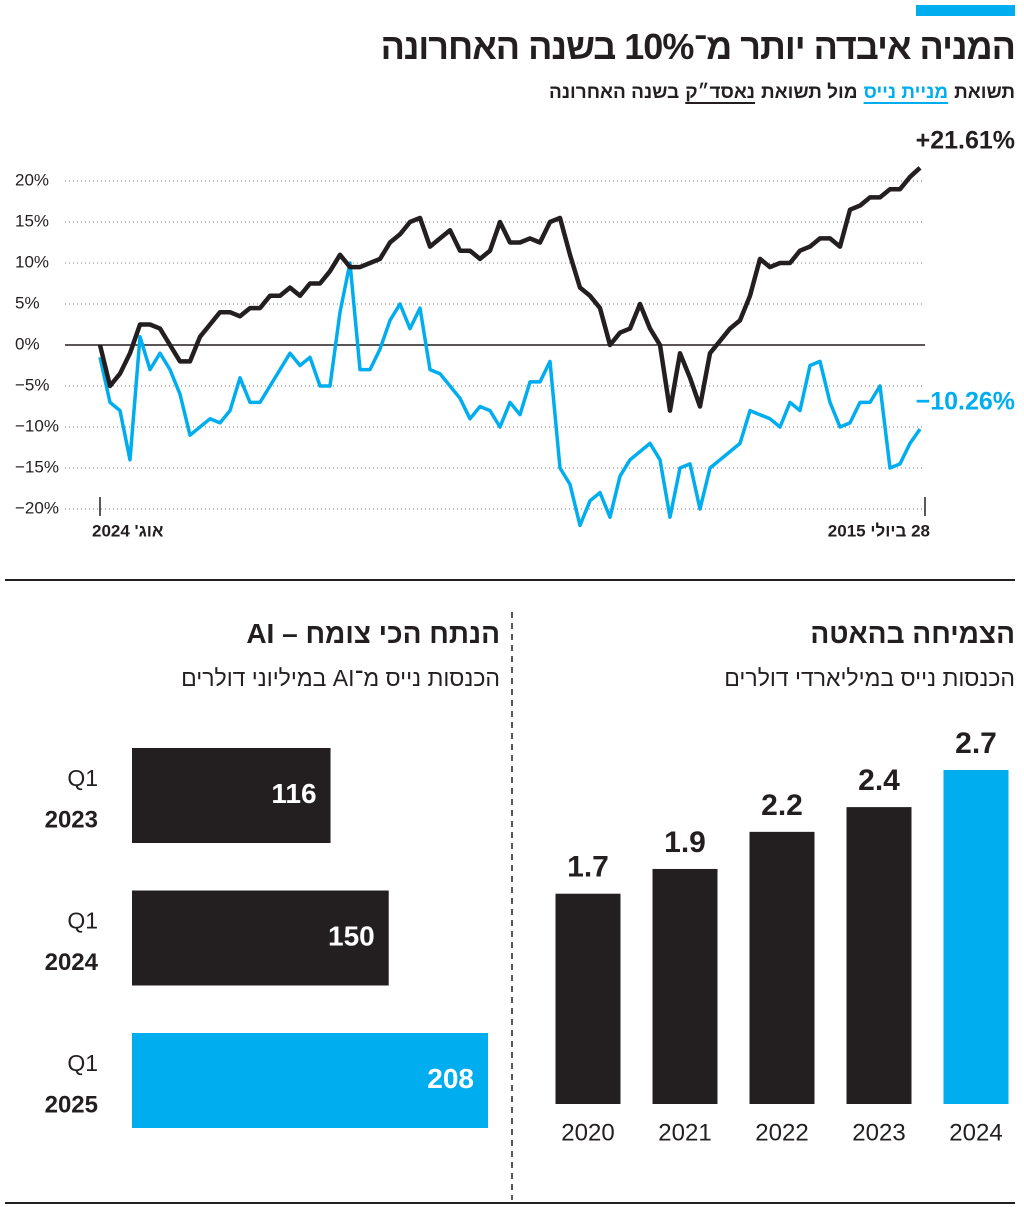 This screenshot has width=1024, height=1207. I want to click on y-tick-label: 15%, so click(32, 220).